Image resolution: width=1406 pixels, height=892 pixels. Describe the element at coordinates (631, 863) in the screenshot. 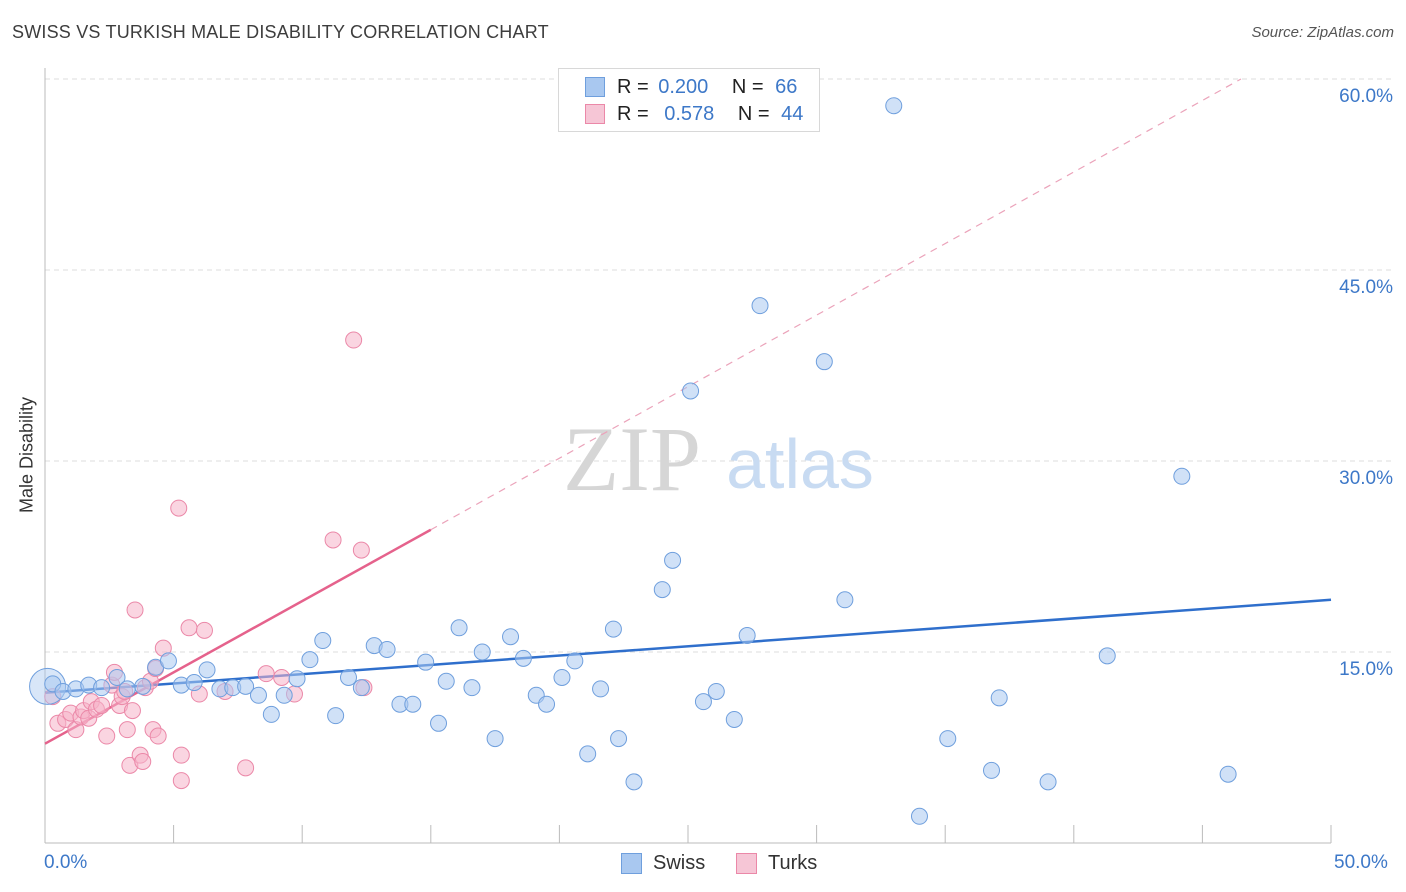

I see `bottom-swiss-swatch` at that location.